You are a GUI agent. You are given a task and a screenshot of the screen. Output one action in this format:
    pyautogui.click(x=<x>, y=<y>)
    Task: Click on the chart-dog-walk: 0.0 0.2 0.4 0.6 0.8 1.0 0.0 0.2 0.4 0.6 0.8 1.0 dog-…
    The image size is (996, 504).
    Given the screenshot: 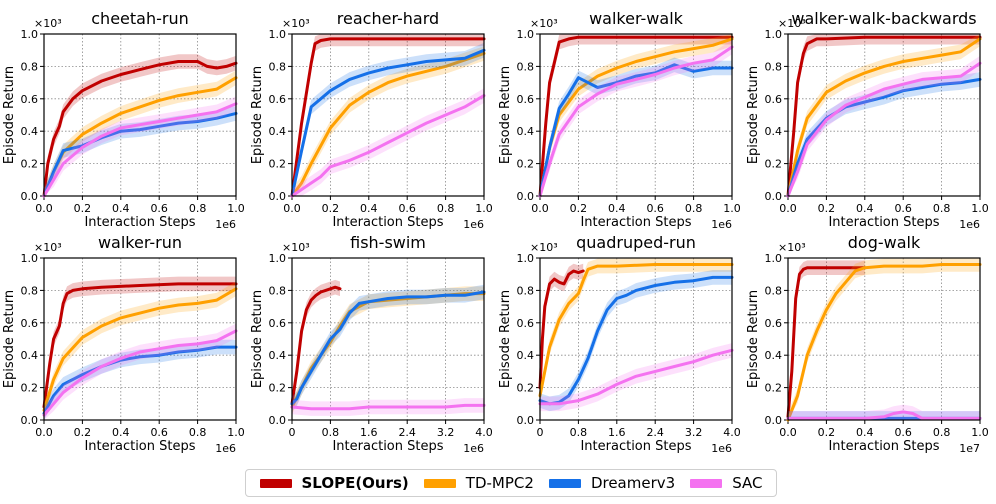 What is the action you would take?
    pyautogui.click(x=867, y=344)
    